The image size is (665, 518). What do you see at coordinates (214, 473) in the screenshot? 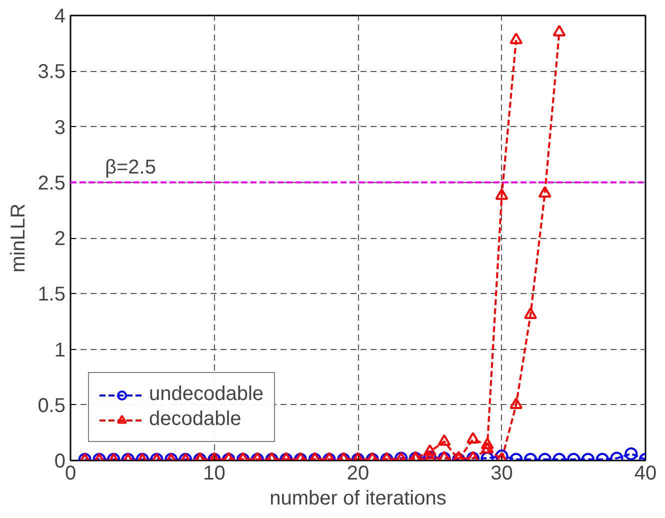
I see `x-tick-label: 10` at bounding box center [214, 473].